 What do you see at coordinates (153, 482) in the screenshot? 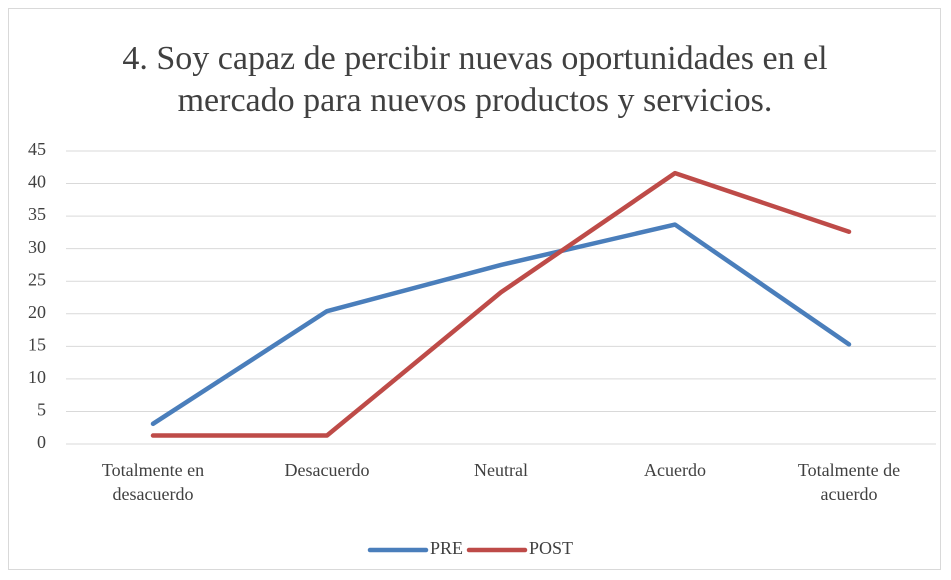
I see `x-tick-label: Totalmente en desacuerdo` at bounding box center [153, 482].